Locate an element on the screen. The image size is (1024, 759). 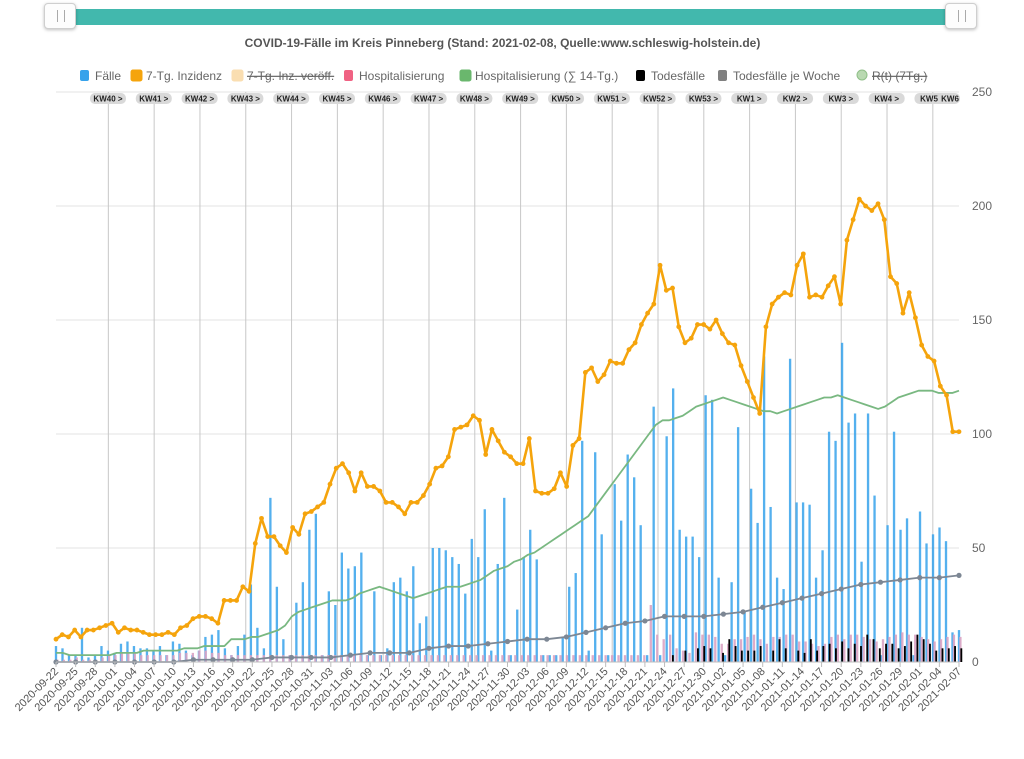
week-label: KW49 > is located at coordinates (520, 99).